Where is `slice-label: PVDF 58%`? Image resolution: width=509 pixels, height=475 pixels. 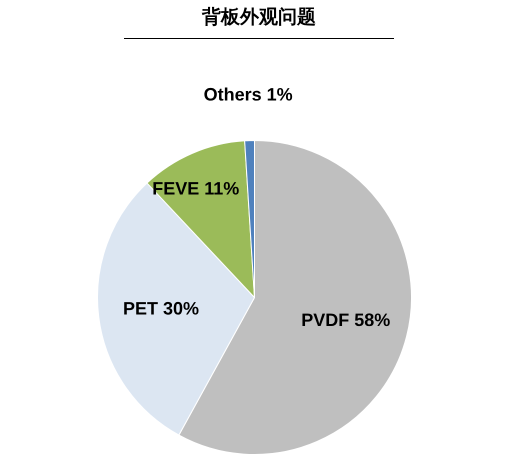 slice-label: PVDF 58% is located at coordinates (345, 320).